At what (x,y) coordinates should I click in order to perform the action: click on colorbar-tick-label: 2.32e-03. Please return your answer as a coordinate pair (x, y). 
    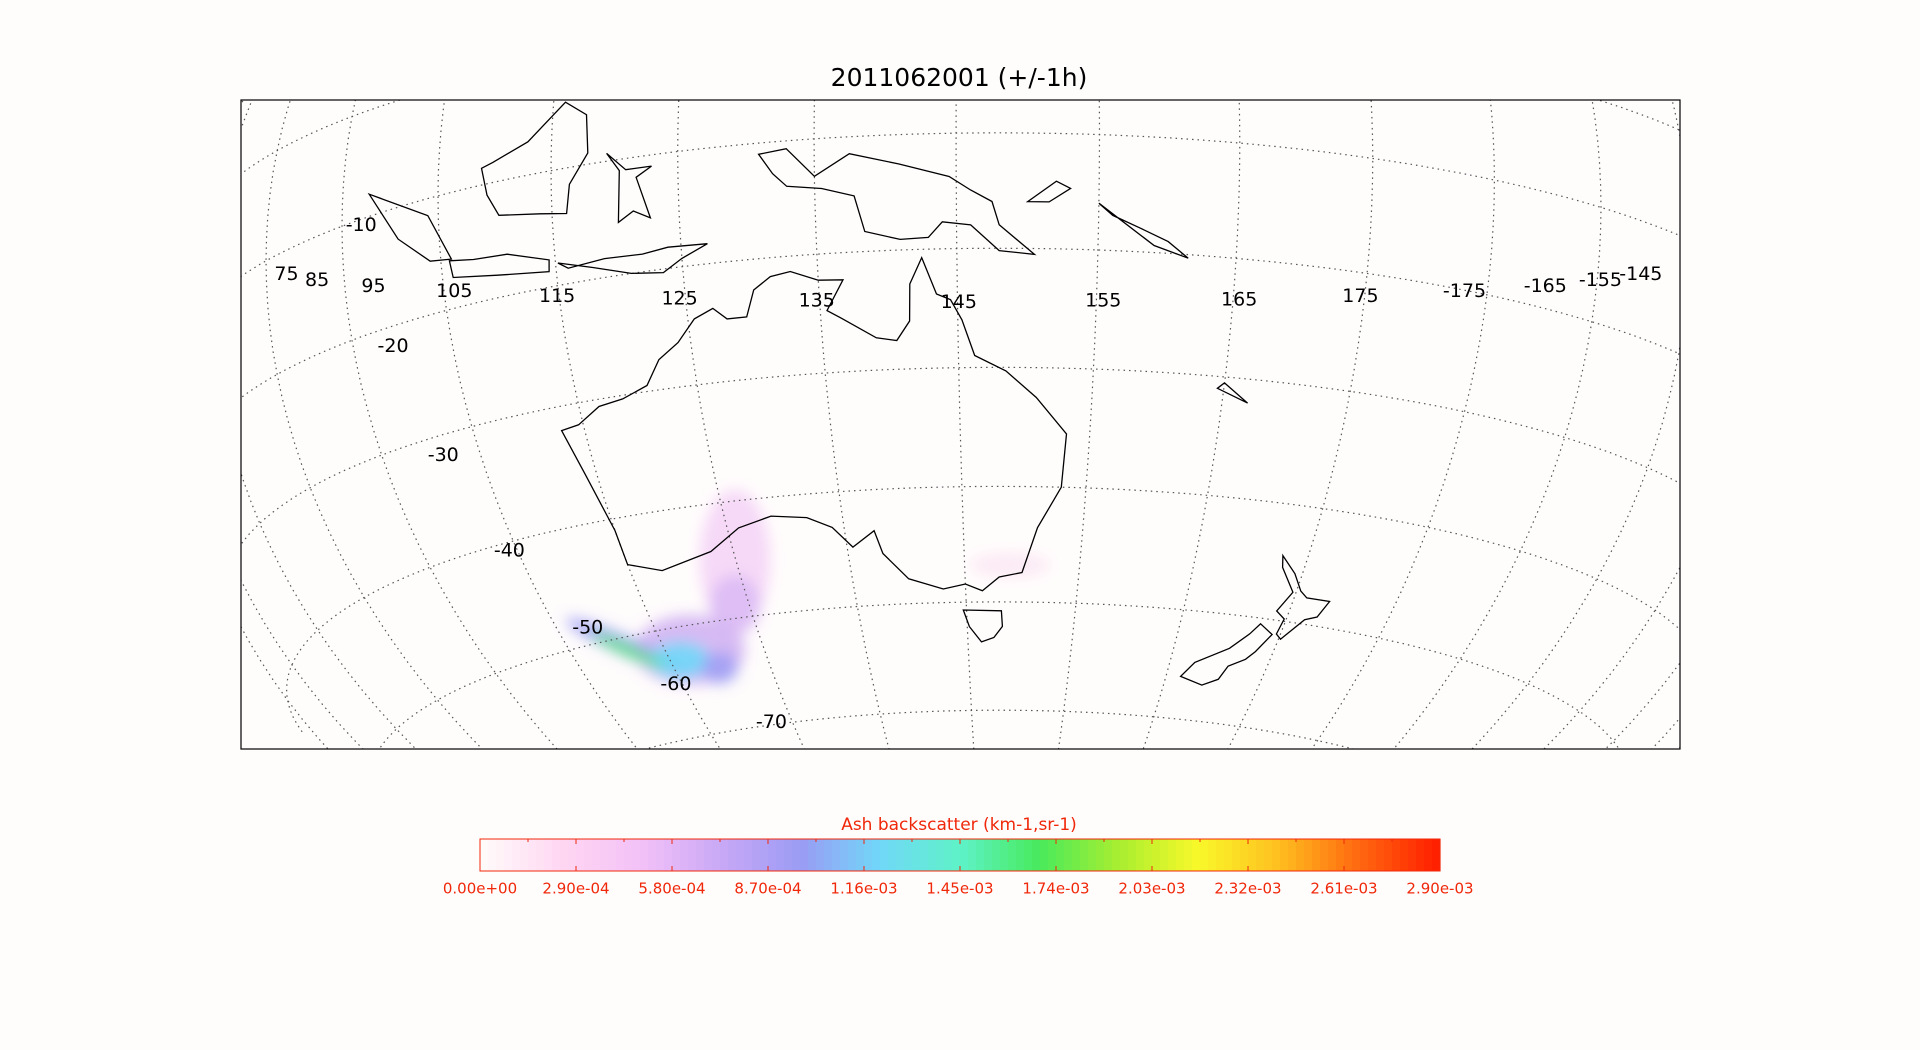
    Looking at the image, I should click on (1247, 889).